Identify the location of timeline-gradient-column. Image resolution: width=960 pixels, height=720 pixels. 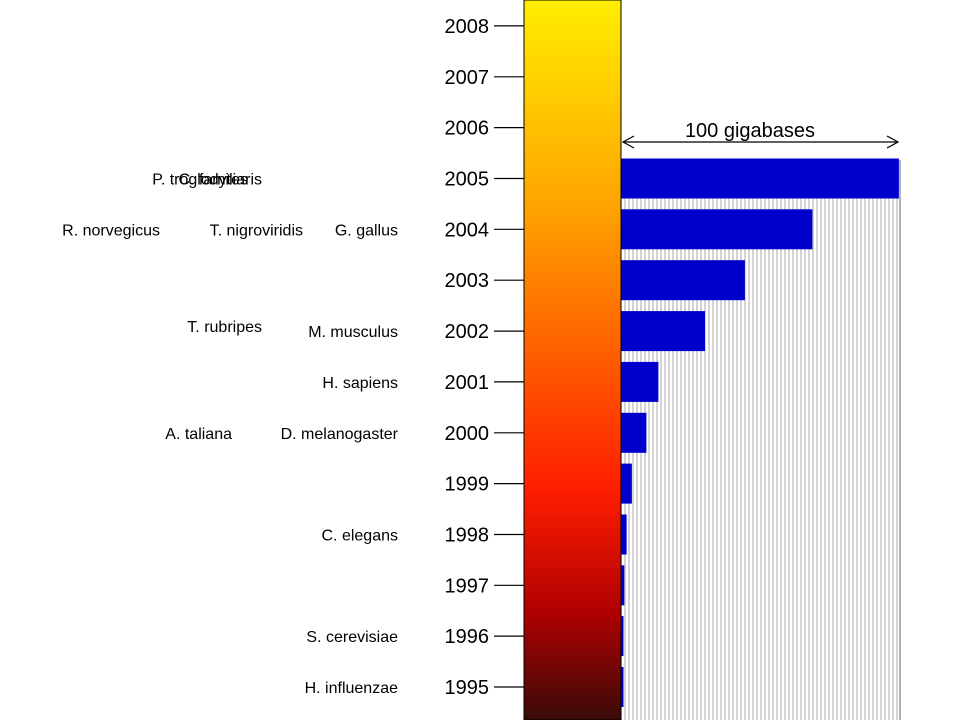
(572, 360).